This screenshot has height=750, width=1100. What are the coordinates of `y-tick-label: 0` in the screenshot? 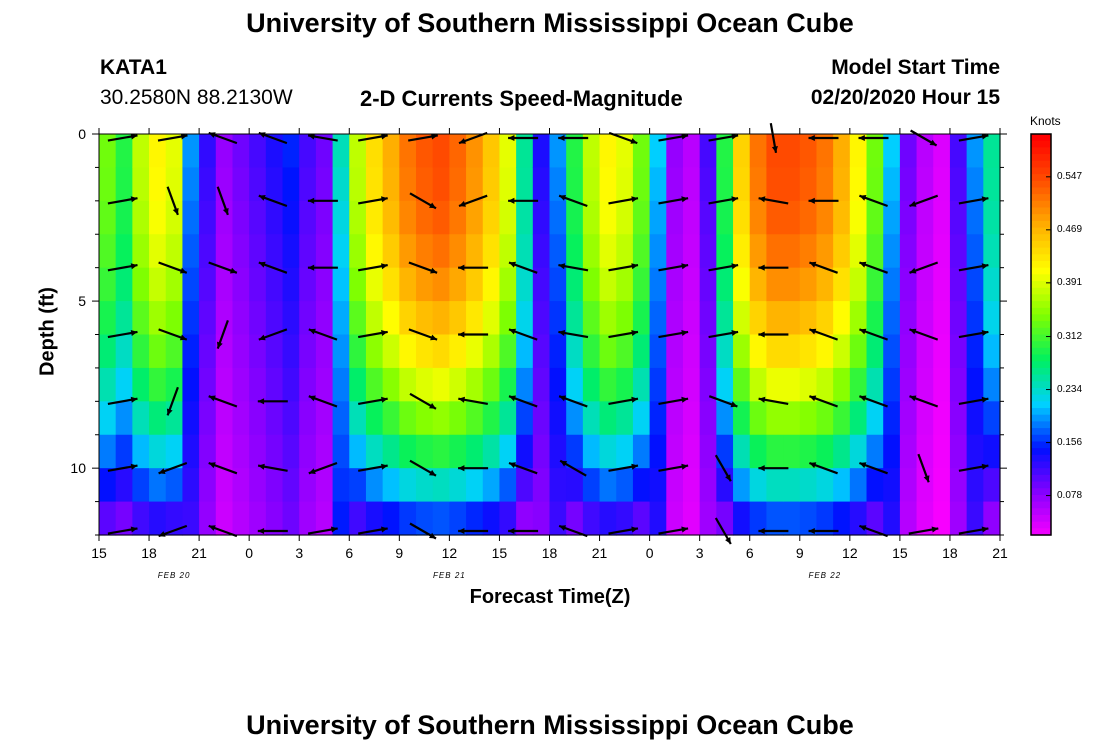 It's located at (82, 134).